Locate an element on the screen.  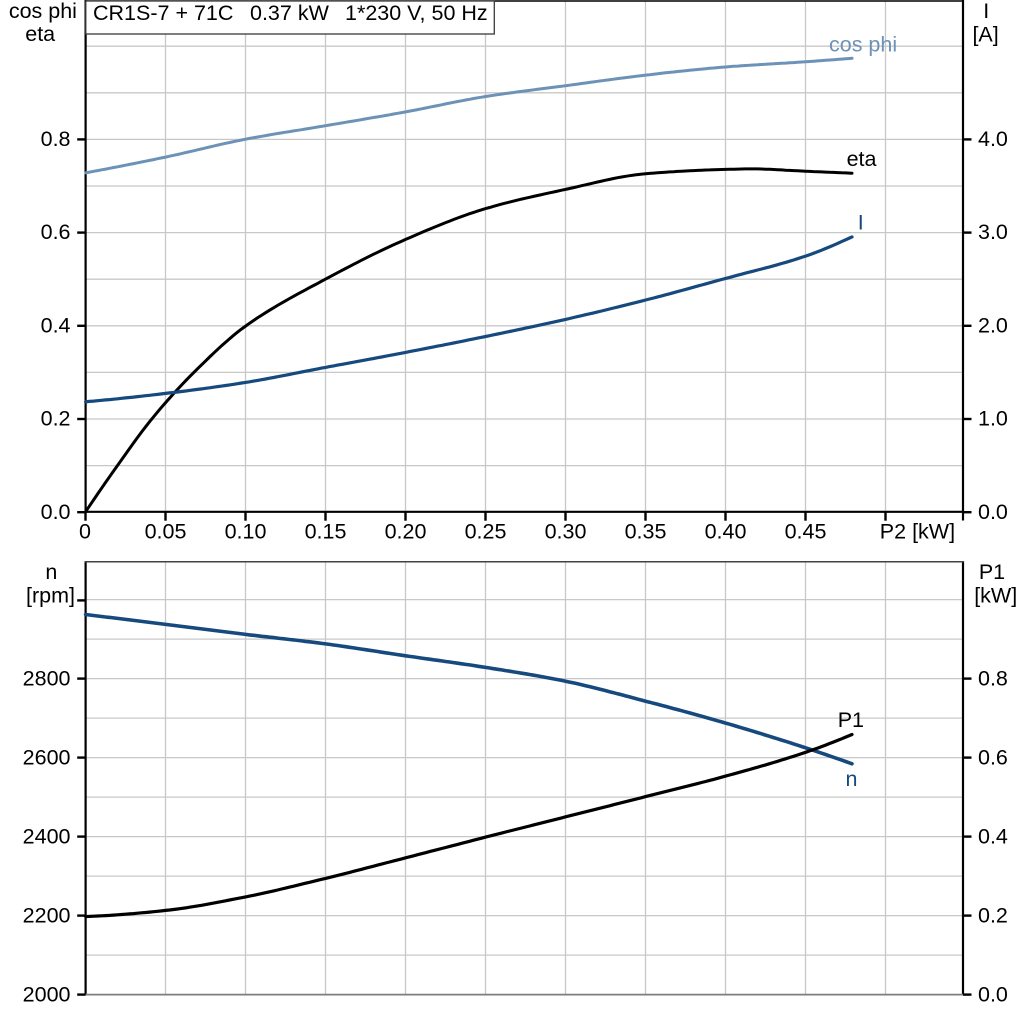
svg-text: 0.35 is located at coordinates (646, 531).